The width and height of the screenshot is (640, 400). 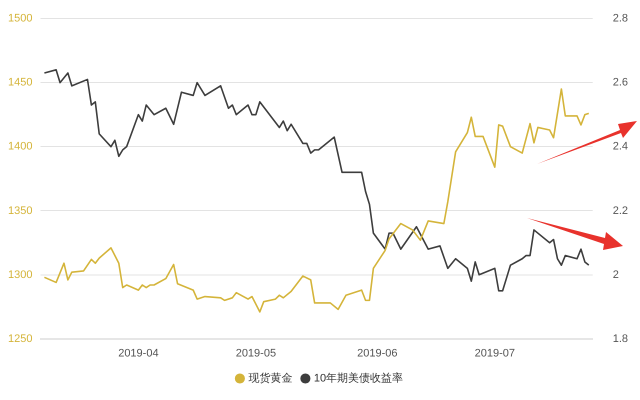 What do you see at coordinates (20, 146) in the screenshot?
I see `y-tick-label: 1400` at bounding box center [20, 146].